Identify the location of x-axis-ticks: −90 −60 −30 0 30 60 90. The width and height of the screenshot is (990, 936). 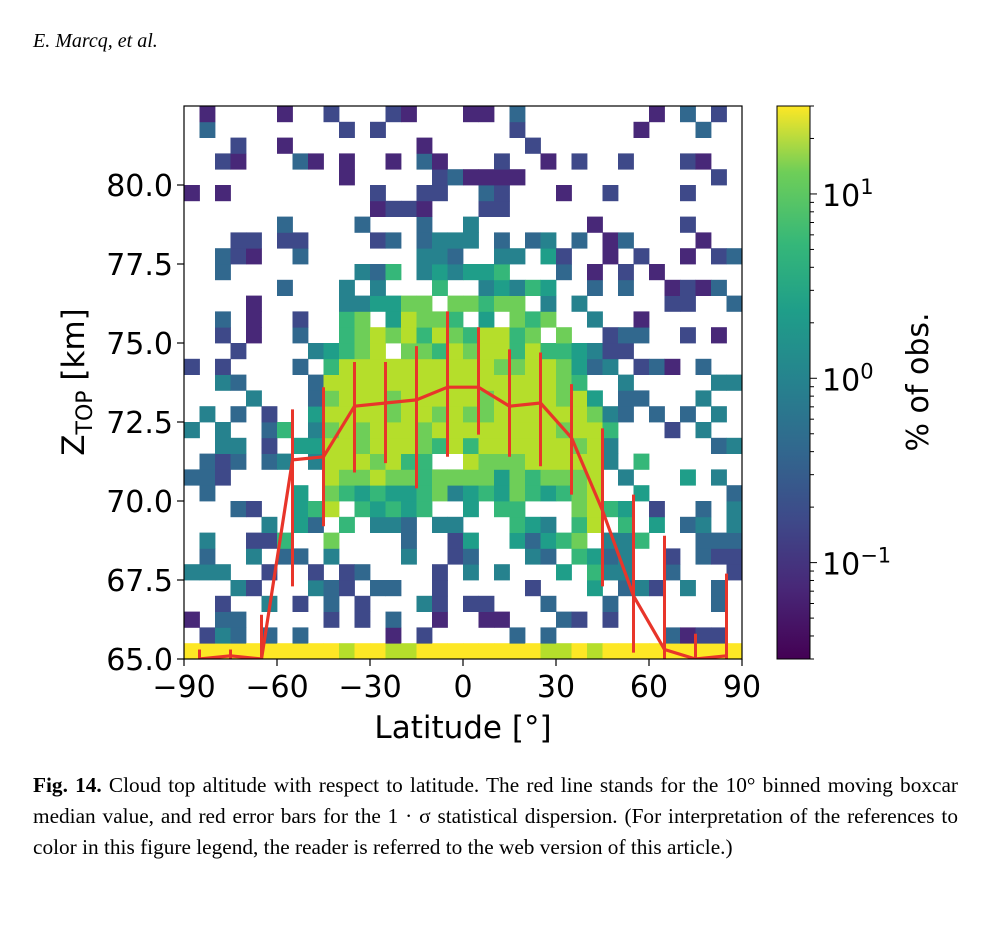
(456, 682).